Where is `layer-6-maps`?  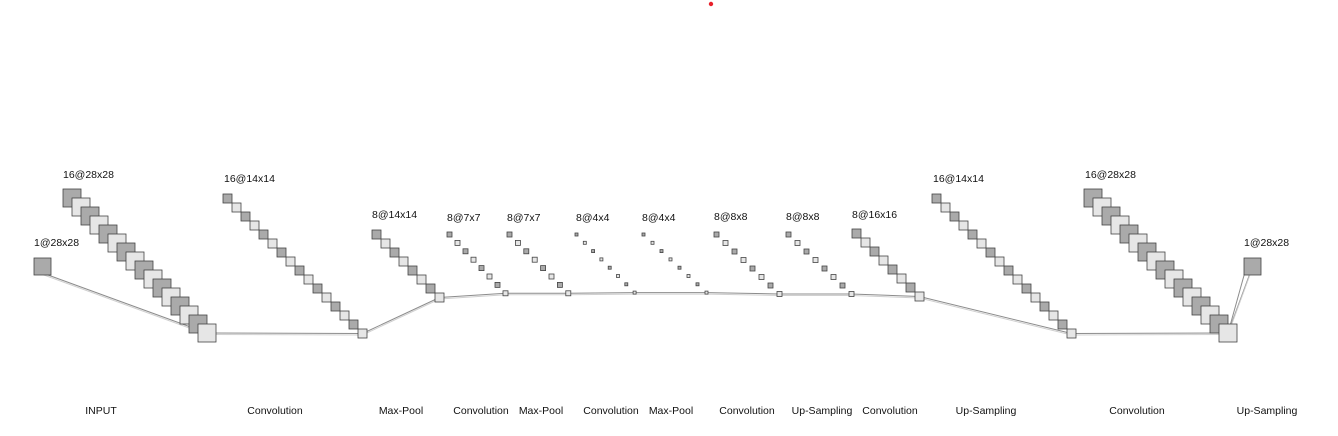 layer-6-maps is located at coordinates (539, 264).